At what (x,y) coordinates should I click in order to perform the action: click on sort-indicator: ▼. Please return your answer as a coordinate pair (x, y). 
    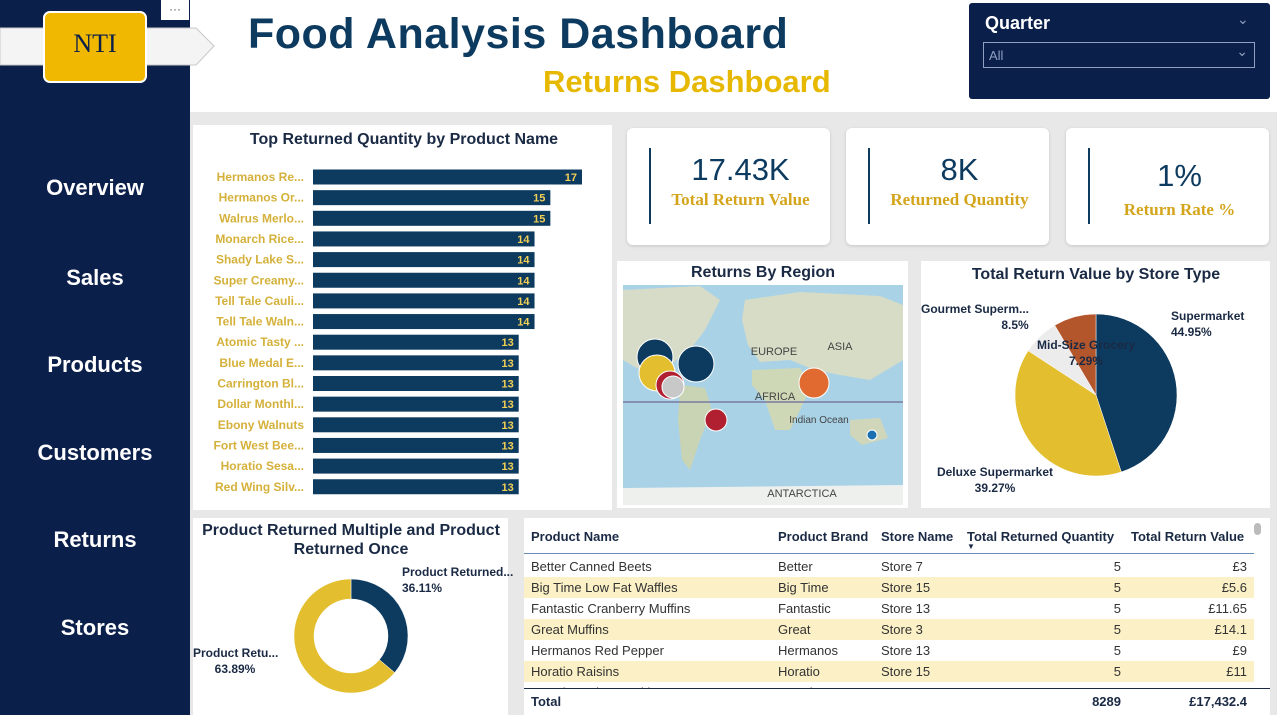
    Looking at the image, I should click on (971, 546).